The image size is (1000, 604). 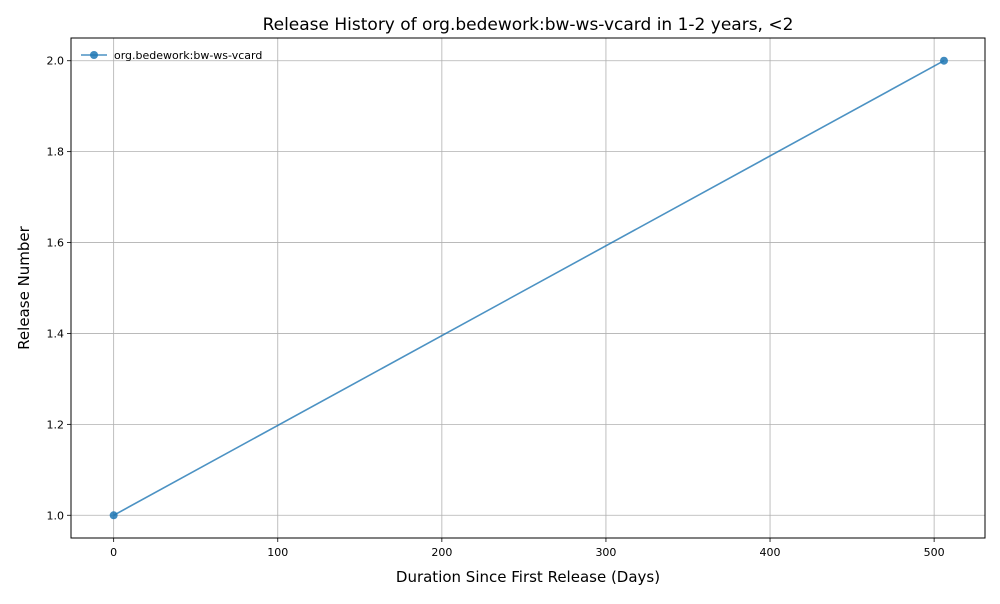 What do you see at coordinates (527, 548) in the screenshot?
I see `x-axis-ticks: 0 100 200 300 400 500` at bounding box center [527, 548].